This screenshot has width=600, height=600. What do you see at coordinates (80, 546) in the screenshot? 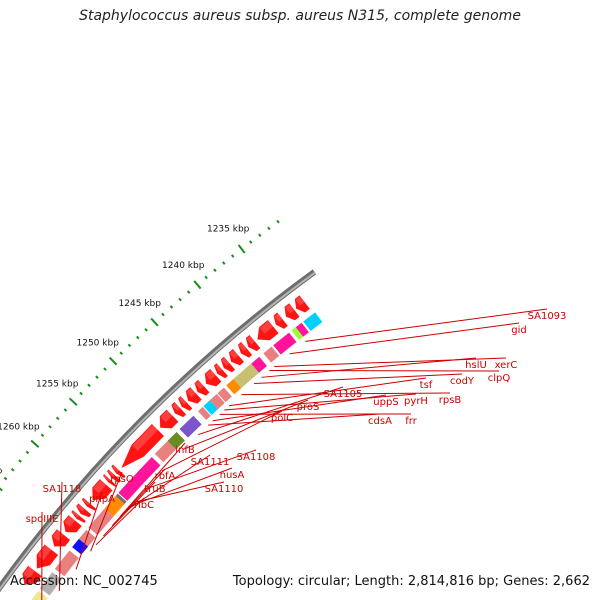
I see `cog-feature-blue` at bounding box center [80, 546].